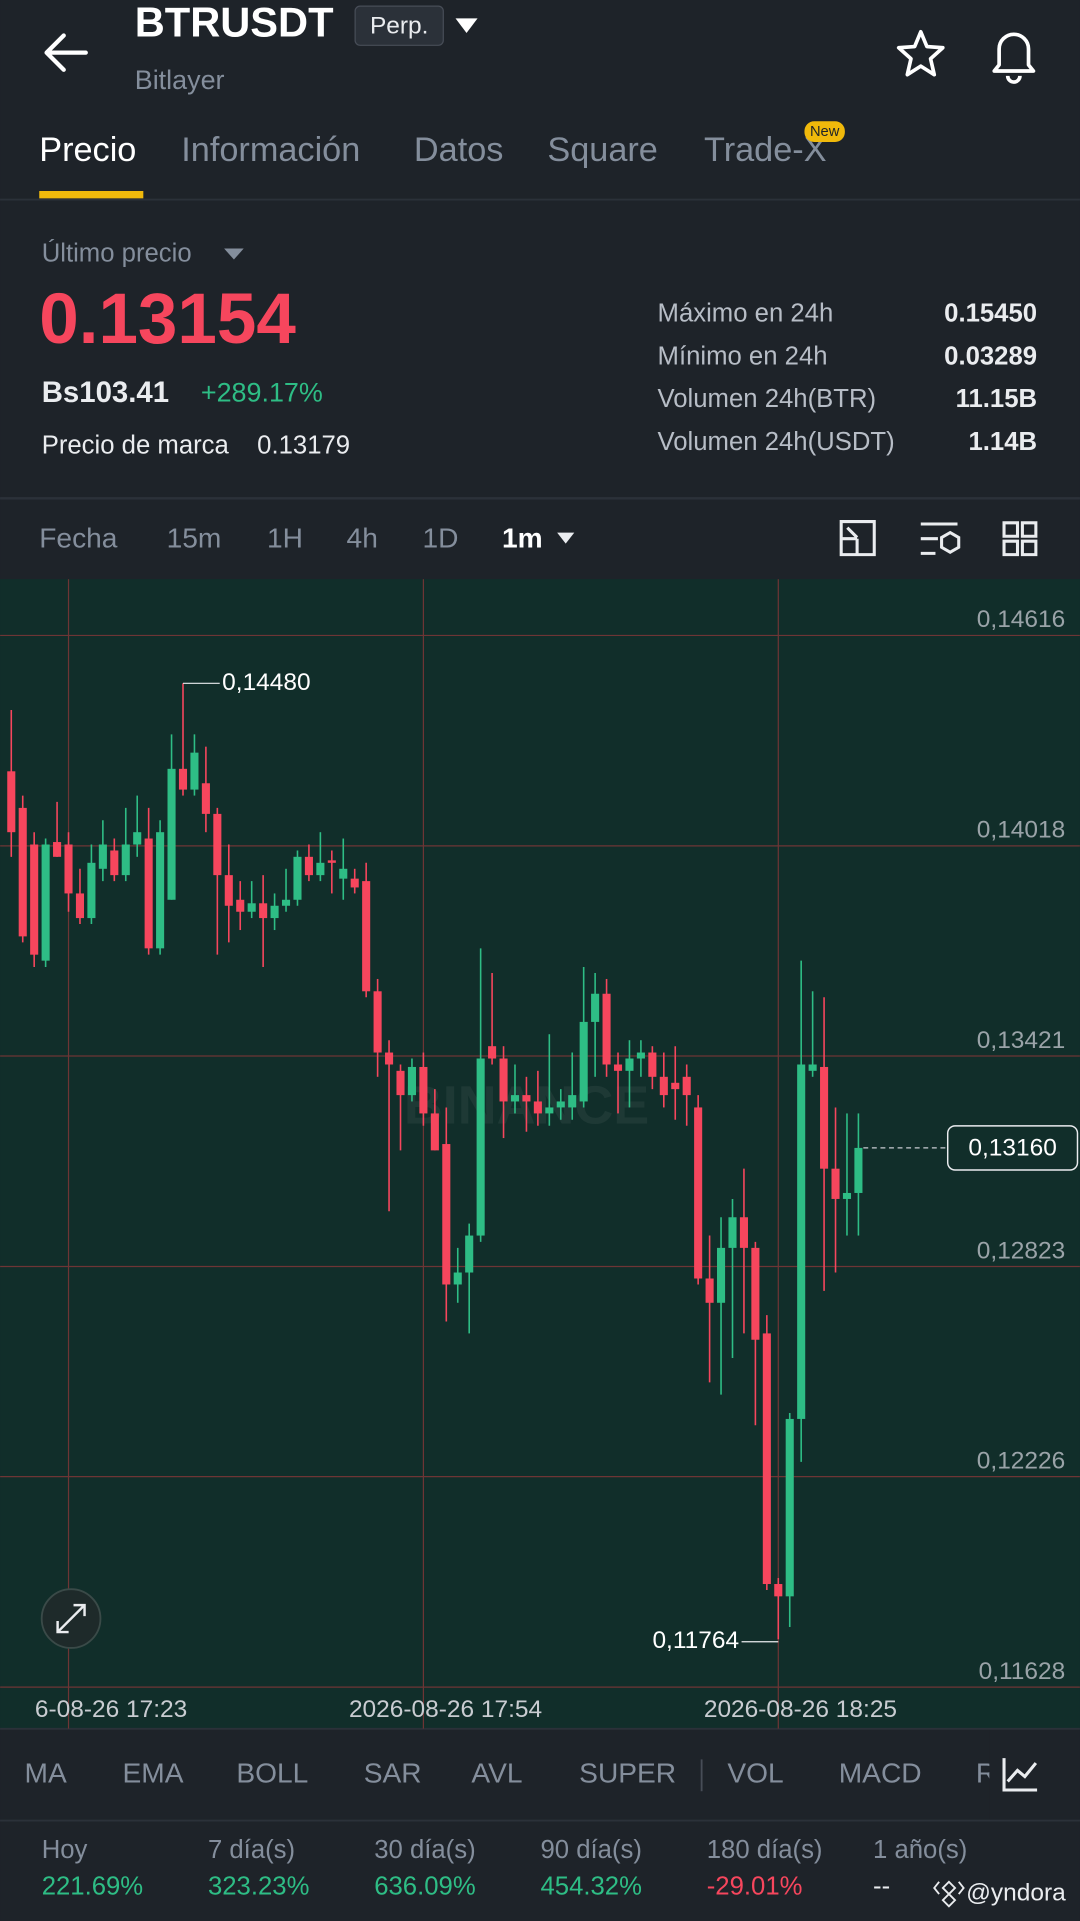 Image resolution: width=1080 pixels, height=1921 pixels. I want to click on stat-label: Volumen 24h(USDT), so click(776, 442).